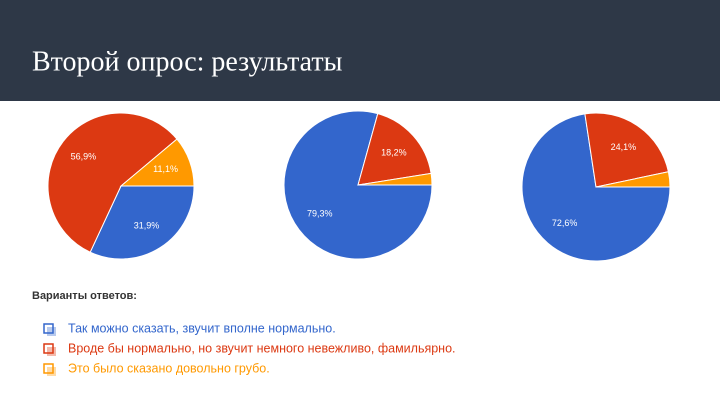 This screenshot has width=720, height=405. What do you see at coordinates (187, 61) in the screenshot?
I see `slide-title: Второй опрос: результаты` at bounding box center [187, 61].